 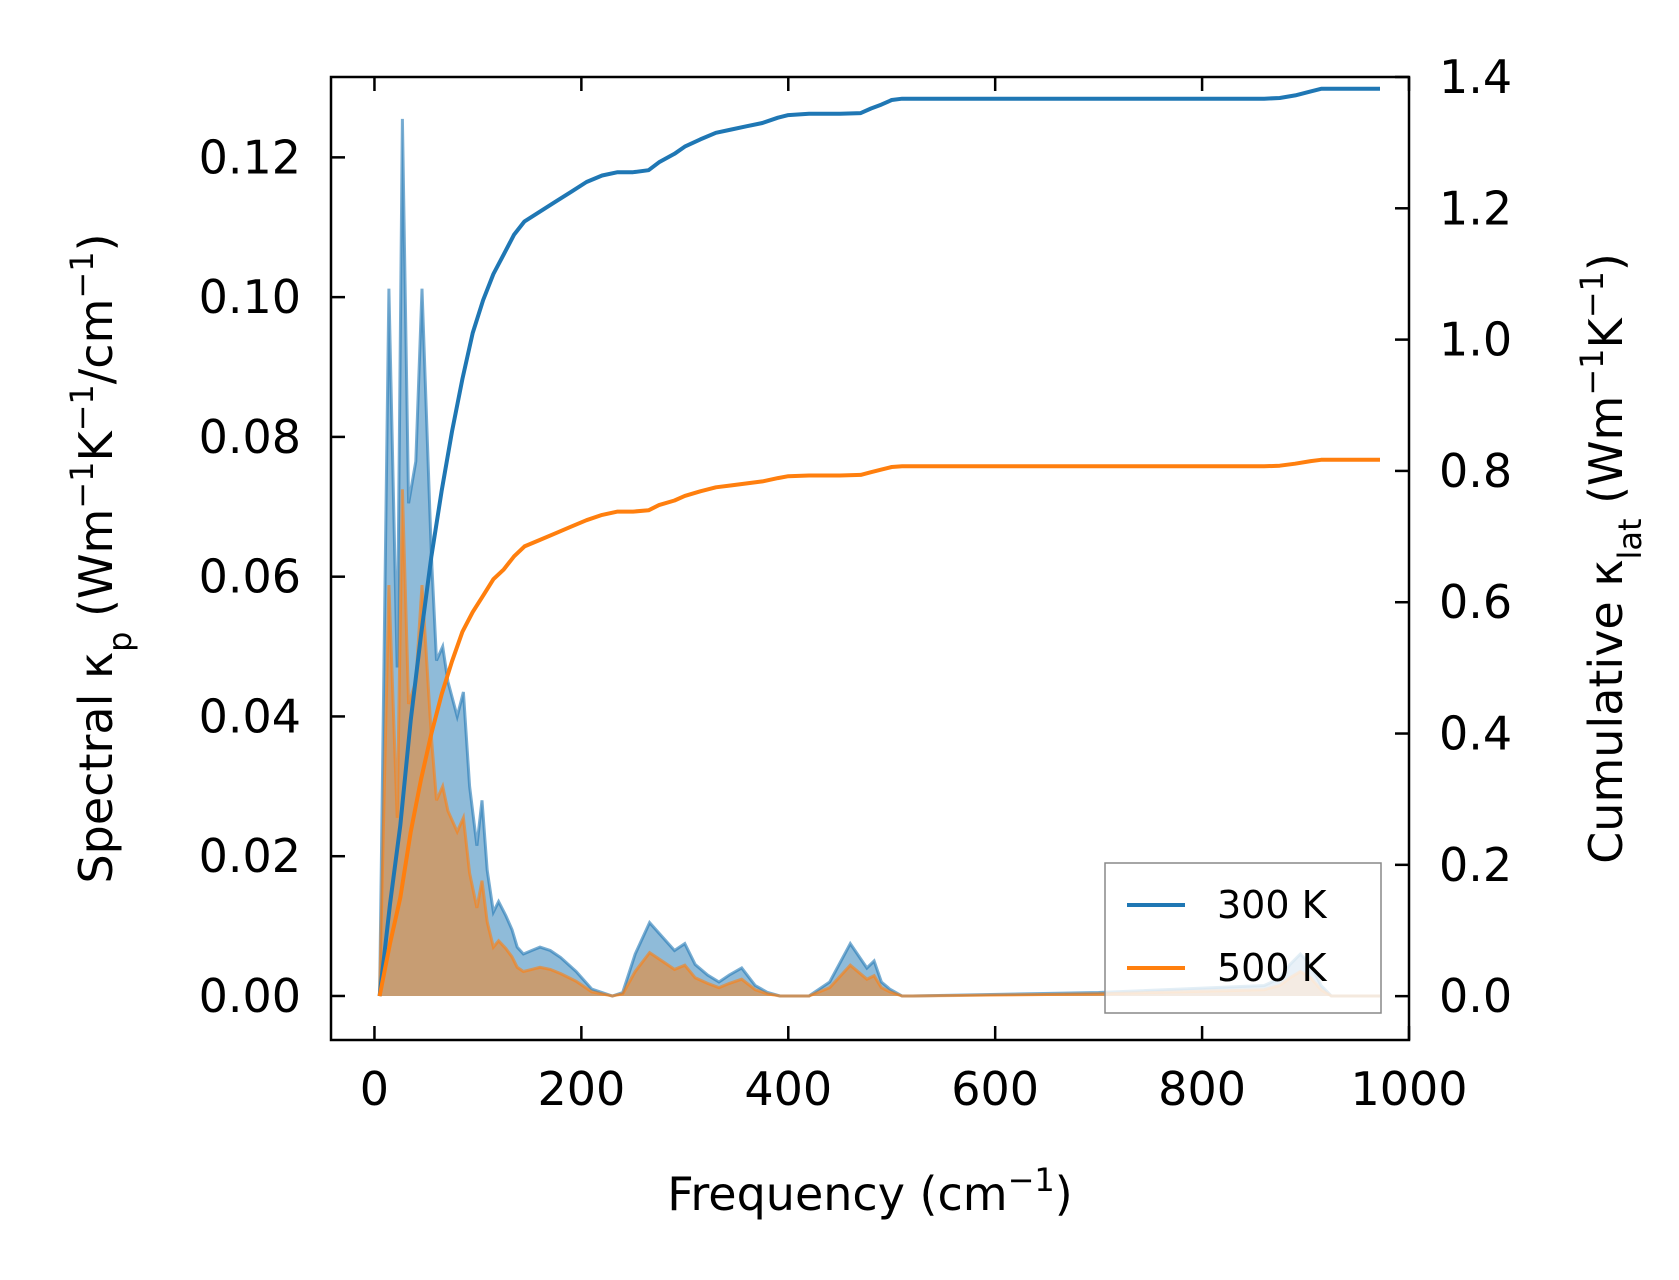 I want to click on x-tick-label: 1000, so click(x=1408, y=1089).